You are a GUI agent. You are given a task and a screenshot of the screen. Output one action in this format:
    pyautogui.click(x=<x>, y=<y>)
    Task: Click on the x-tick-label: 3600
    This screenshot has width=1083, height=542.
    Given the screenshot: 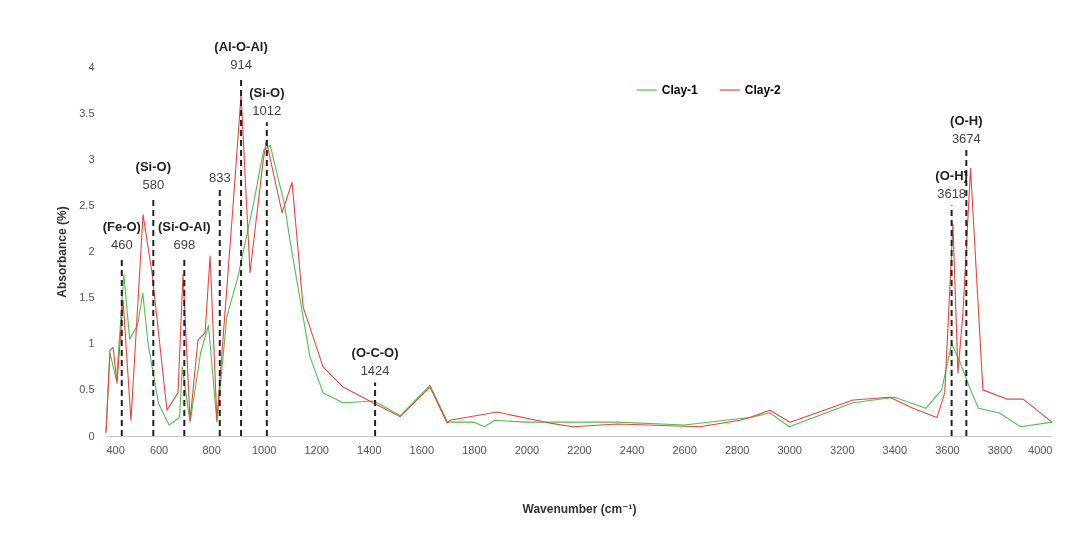 What is the action you would take?
    pyautogui.click(x=947, y=449)
    